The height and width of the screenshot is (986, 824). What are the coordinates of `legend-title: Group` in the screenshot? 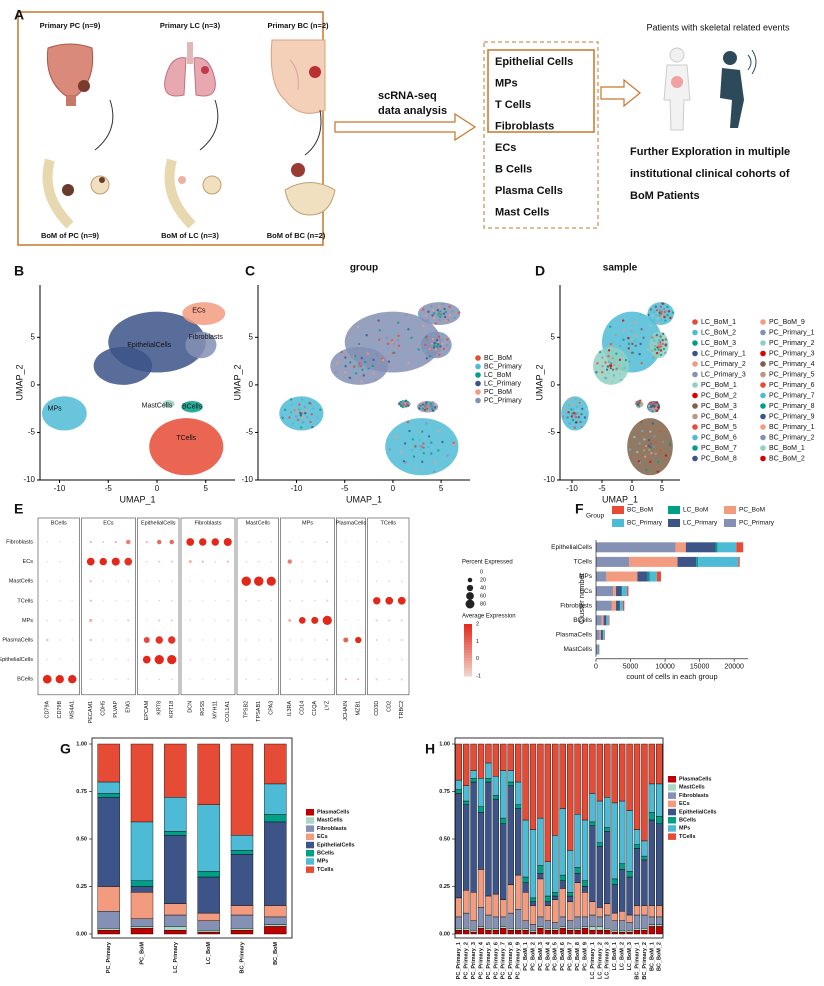 It's located at (595, 516).